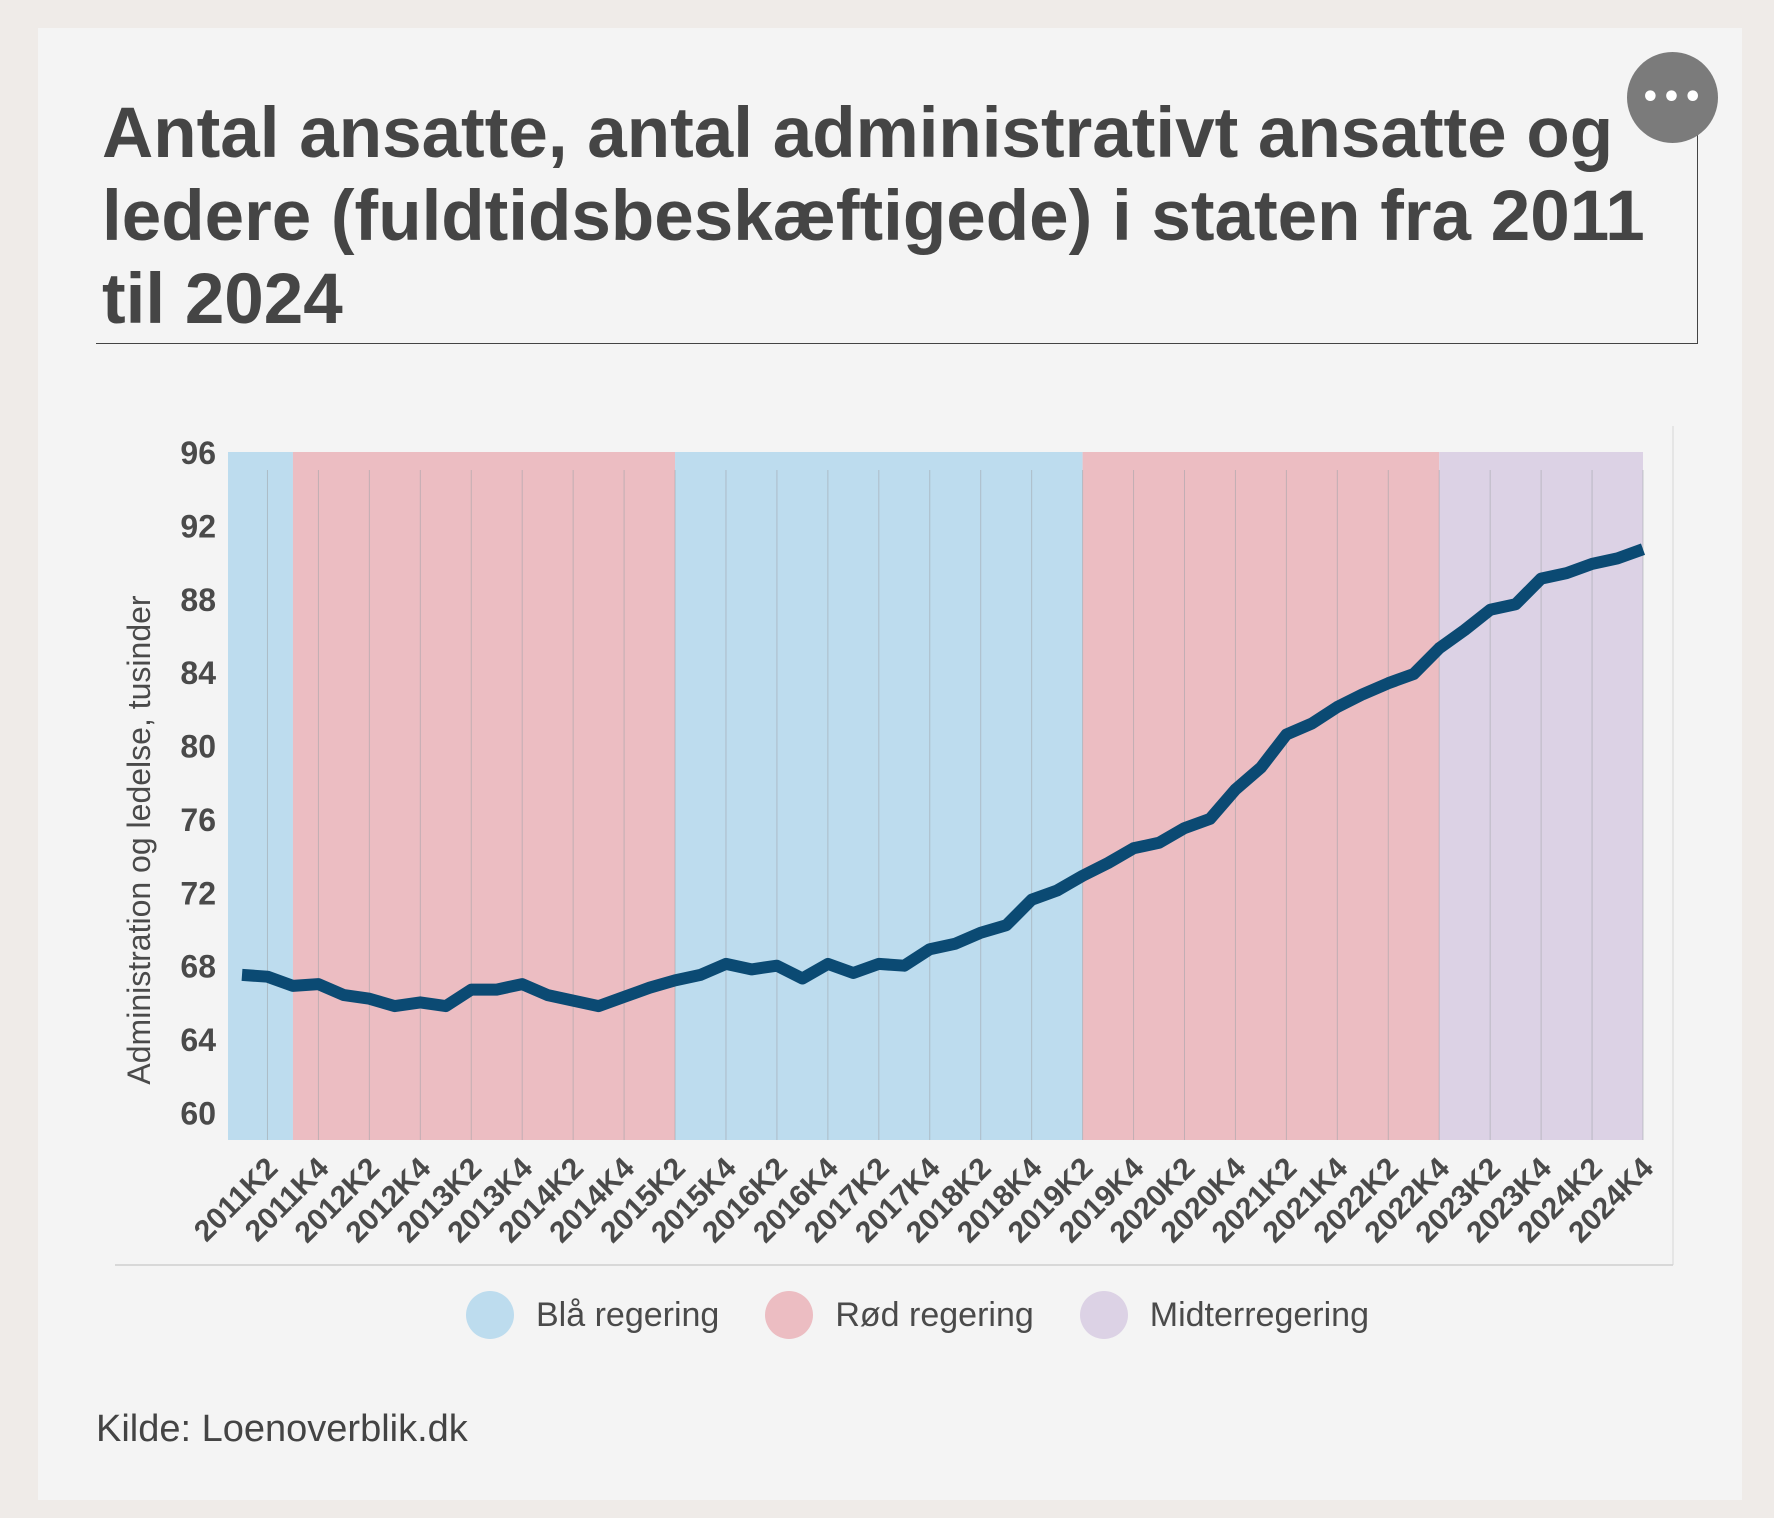  What do you see at coordinates (934, 1314) in the screenshot?
I see `legend-label-rod: Rød regering` at bounding box center [934, 1314].